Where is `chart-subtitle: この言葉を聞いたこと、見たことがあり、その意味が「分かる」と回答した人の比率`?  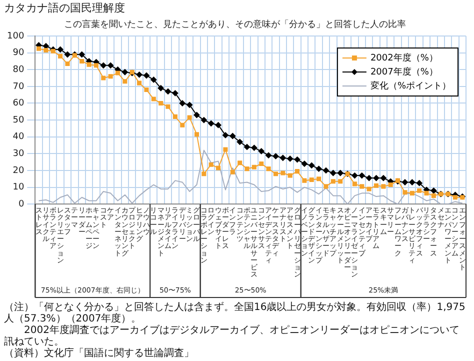
chart-subtitle: この言葉を聞いたこと、見たことがあり、その意味が「分かる」と回答した人の比率 is located at coordinates (235, 24).